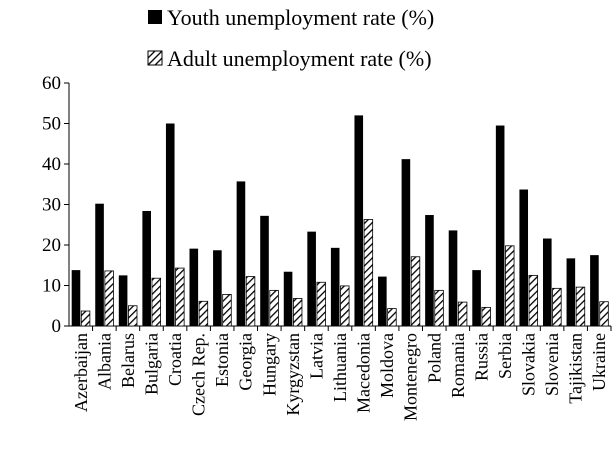 The width and height of the screenshot is (613, 468). I want to click on y-axis-ticks: 0 10 20 30 40 50 60, so click(55, 205).